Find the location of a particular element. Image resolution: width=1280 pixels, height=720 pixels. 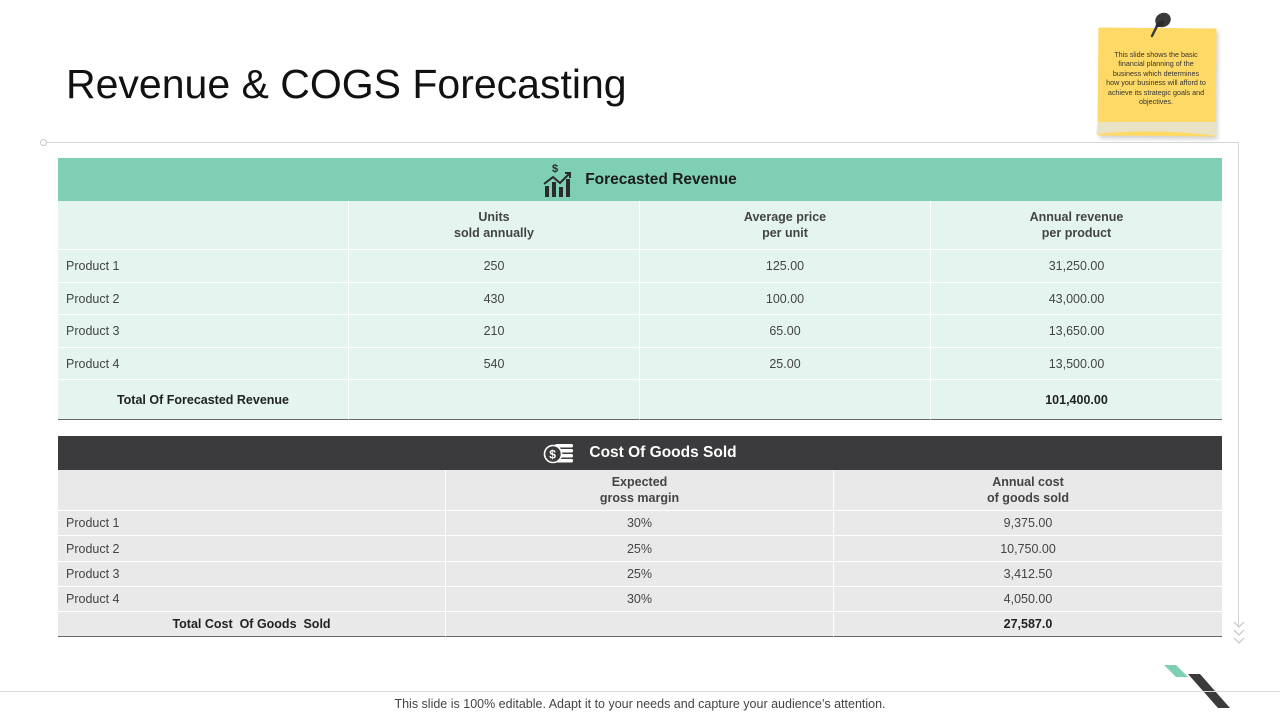

column-header-line: sold annually is located at coordinates (494, 233).